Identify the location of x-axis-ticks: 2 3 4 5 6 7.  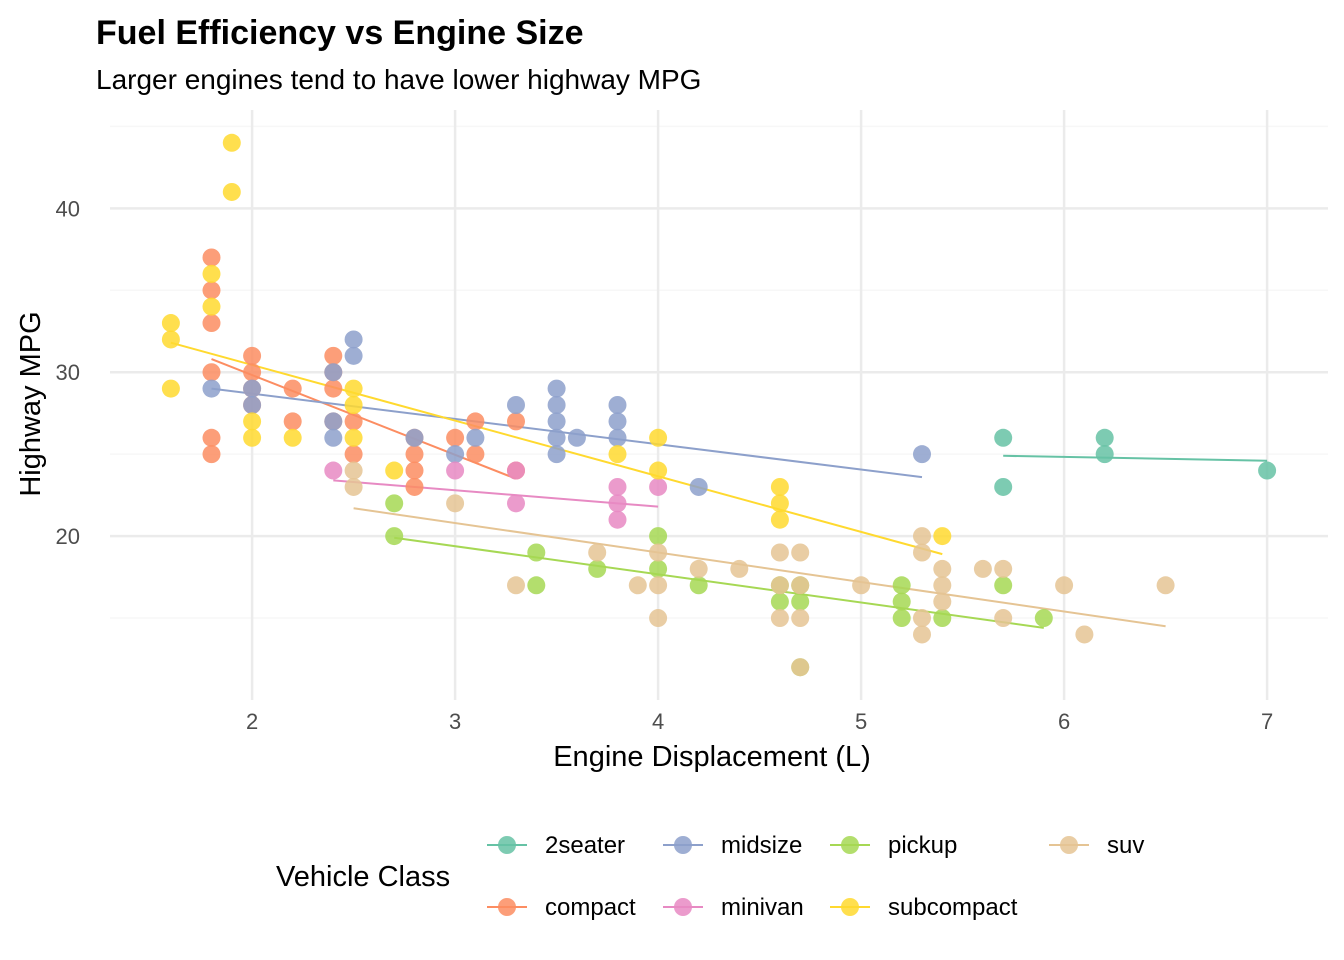
(759, 721).